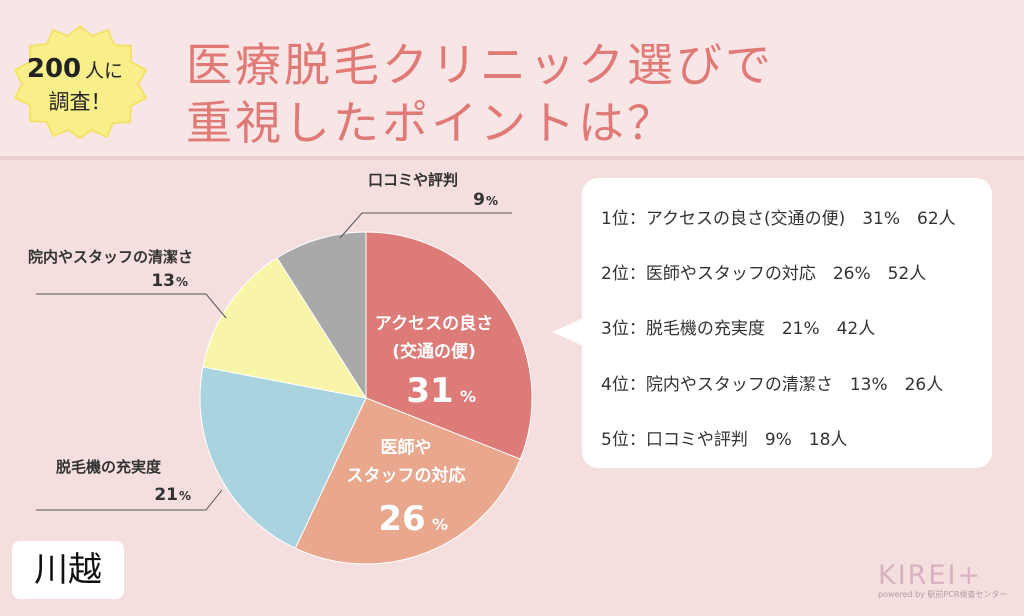  I want to click on survey-badge: 200 人に 調査！, so click(80, 82).